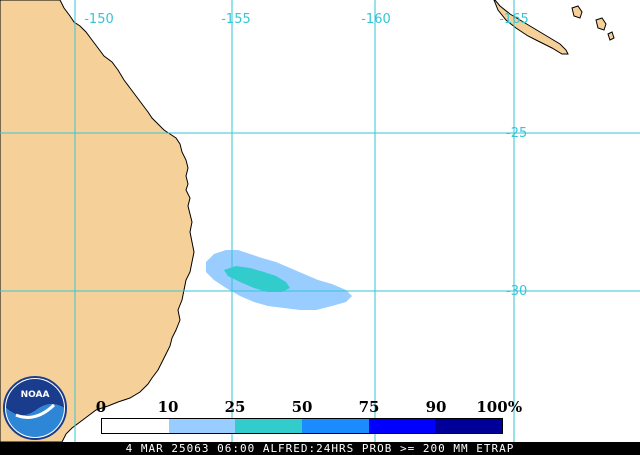  What do you see at coordinates (492, 407) in the screenshot?
I see `legend-value: 100` at bounding box center [492, 407].